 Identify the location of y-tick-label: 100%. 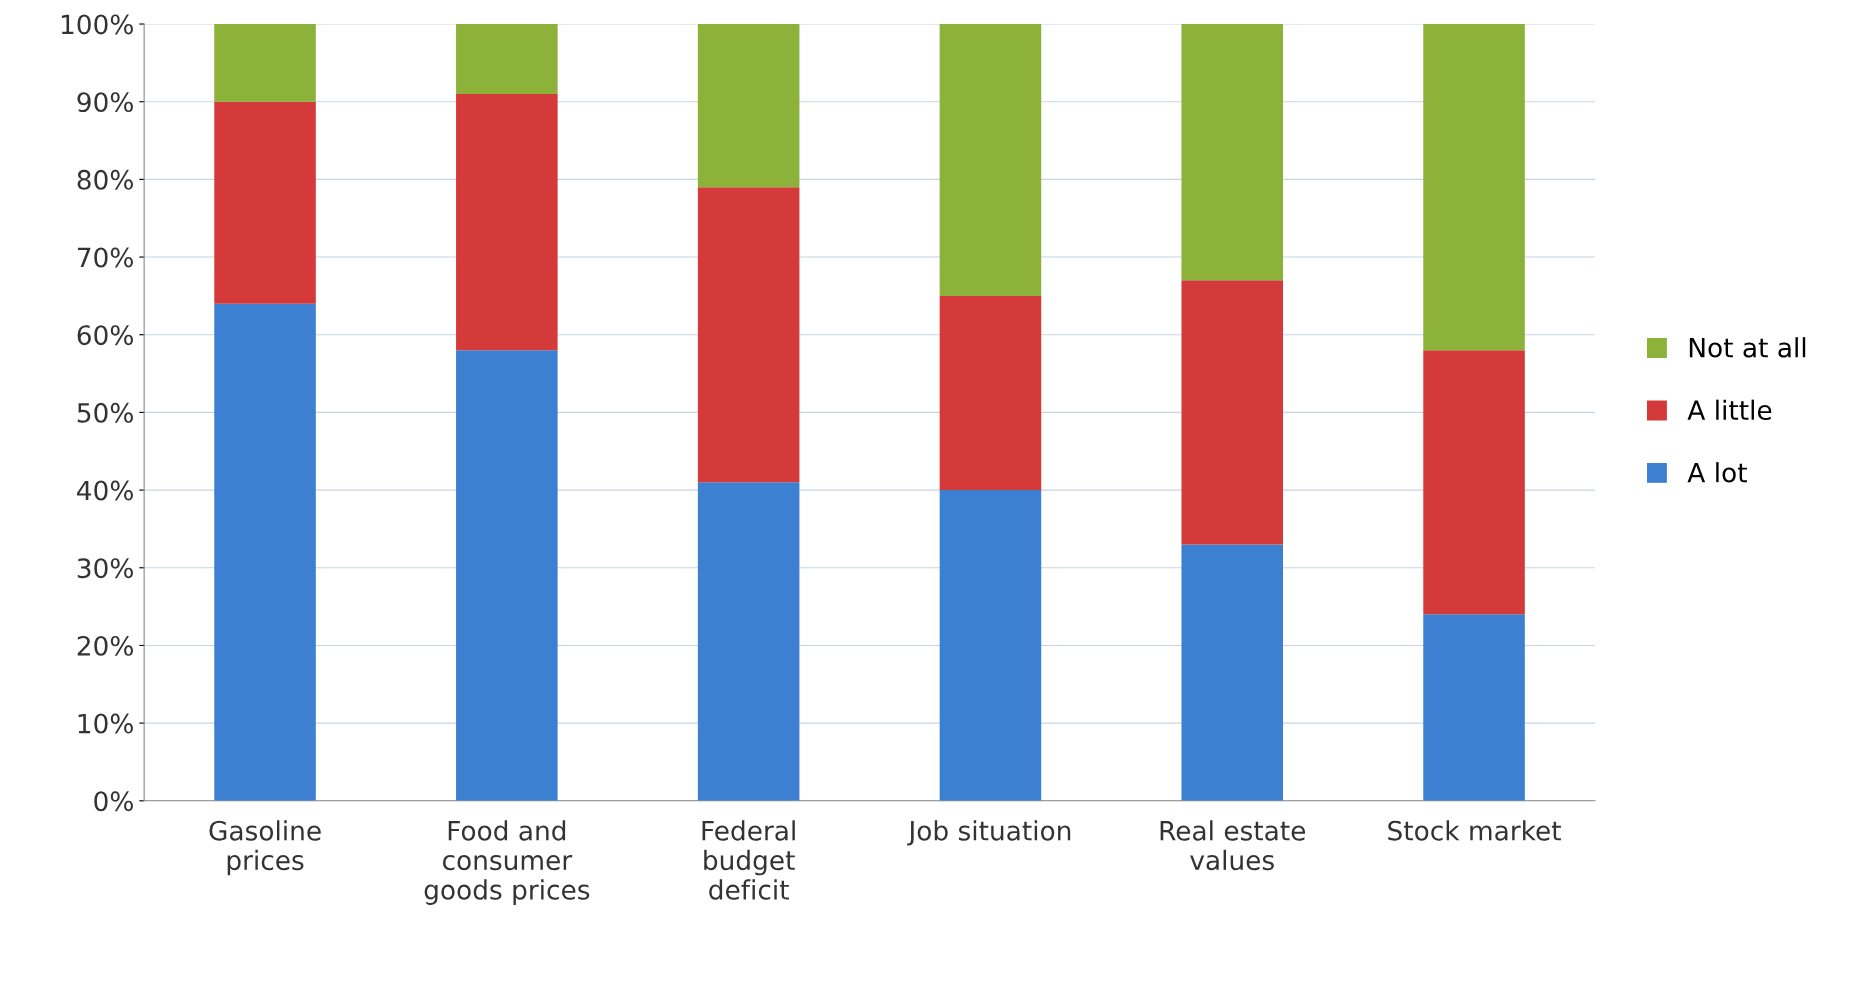
(97, 24).